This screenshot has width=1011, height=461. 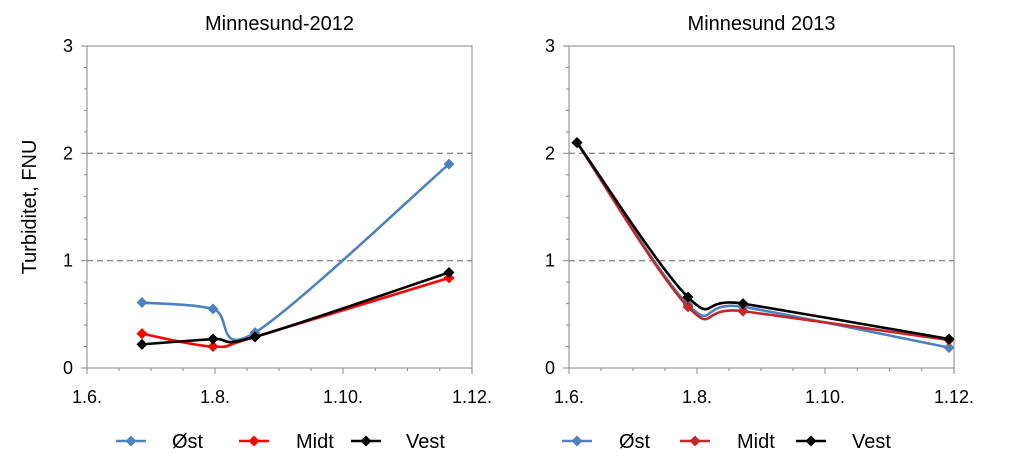 I want to click on y-axis-label: Turbiditet, FNU, so click(x=30, y=207).